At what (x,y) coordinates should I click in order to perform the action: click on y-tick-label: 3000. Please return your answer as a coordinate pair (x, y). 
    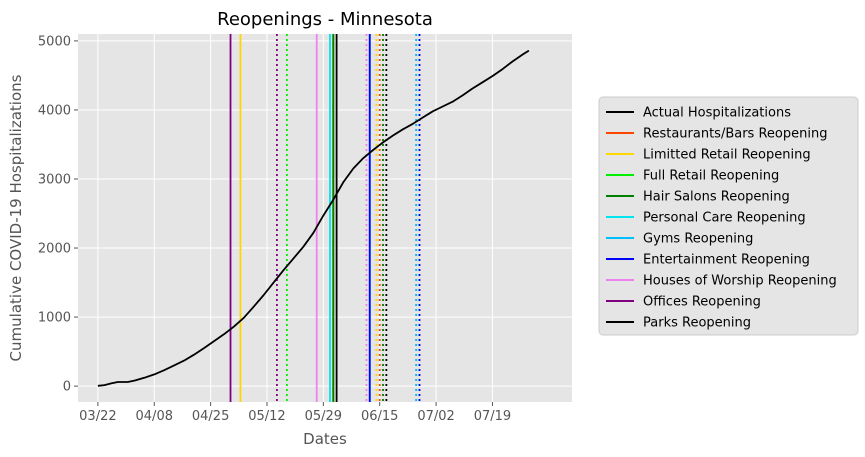
    Looking at the image, I should click on (54, 179).